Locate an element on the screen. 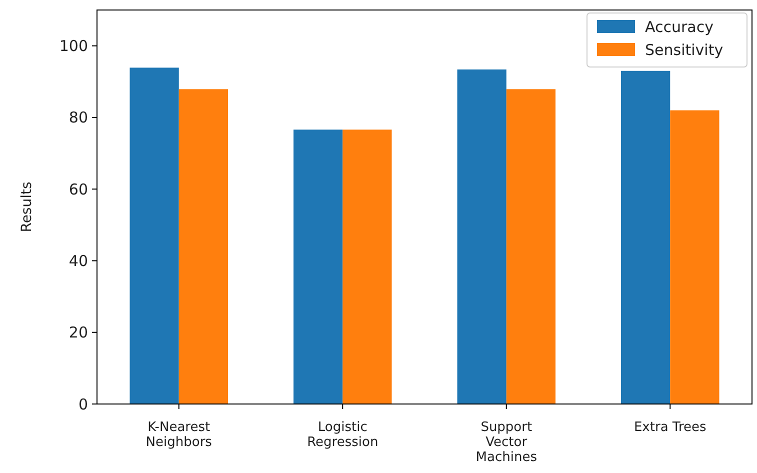 The width and height of the screenshot is (757, 473). x-tick-label: Logistic Regression is located at coordinates (342, 435).